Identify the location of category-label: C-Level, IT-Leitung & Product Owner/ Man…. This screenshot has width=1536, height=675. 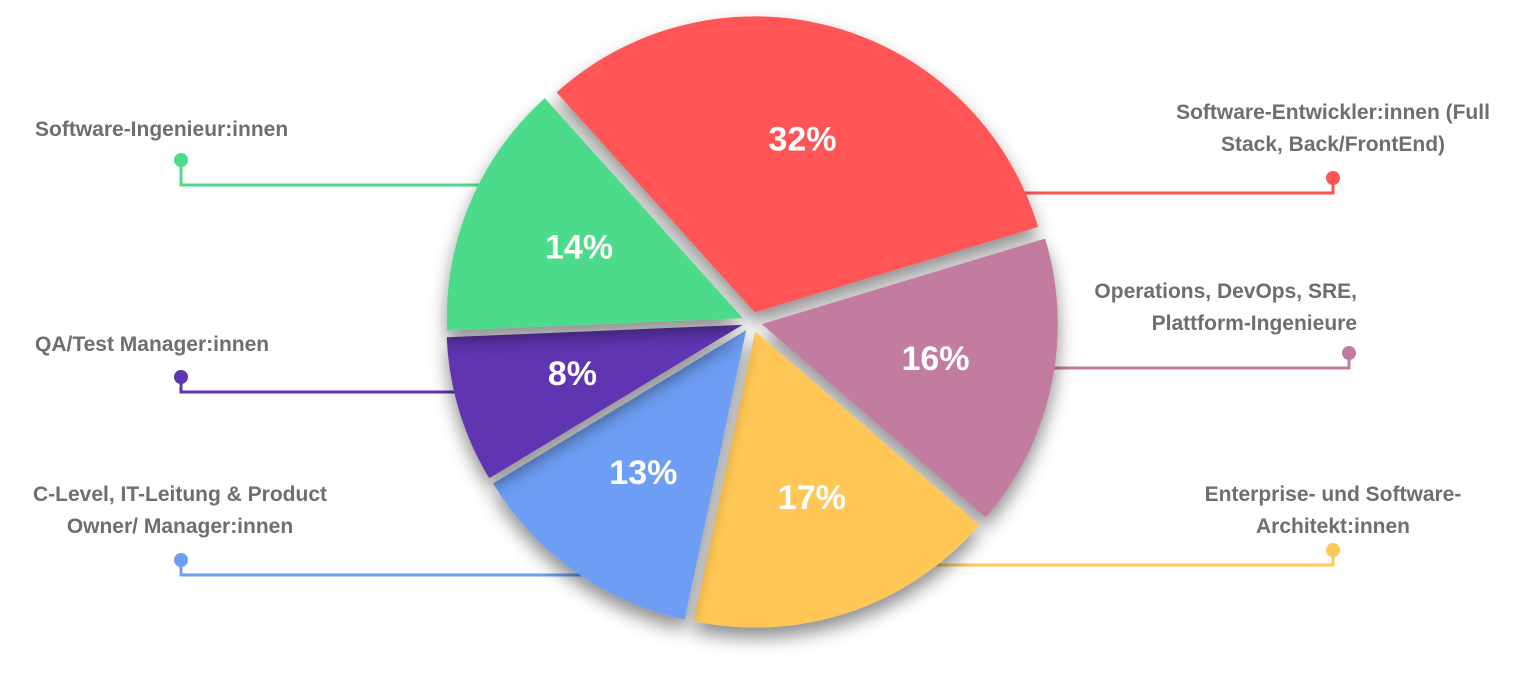
(179, 510).